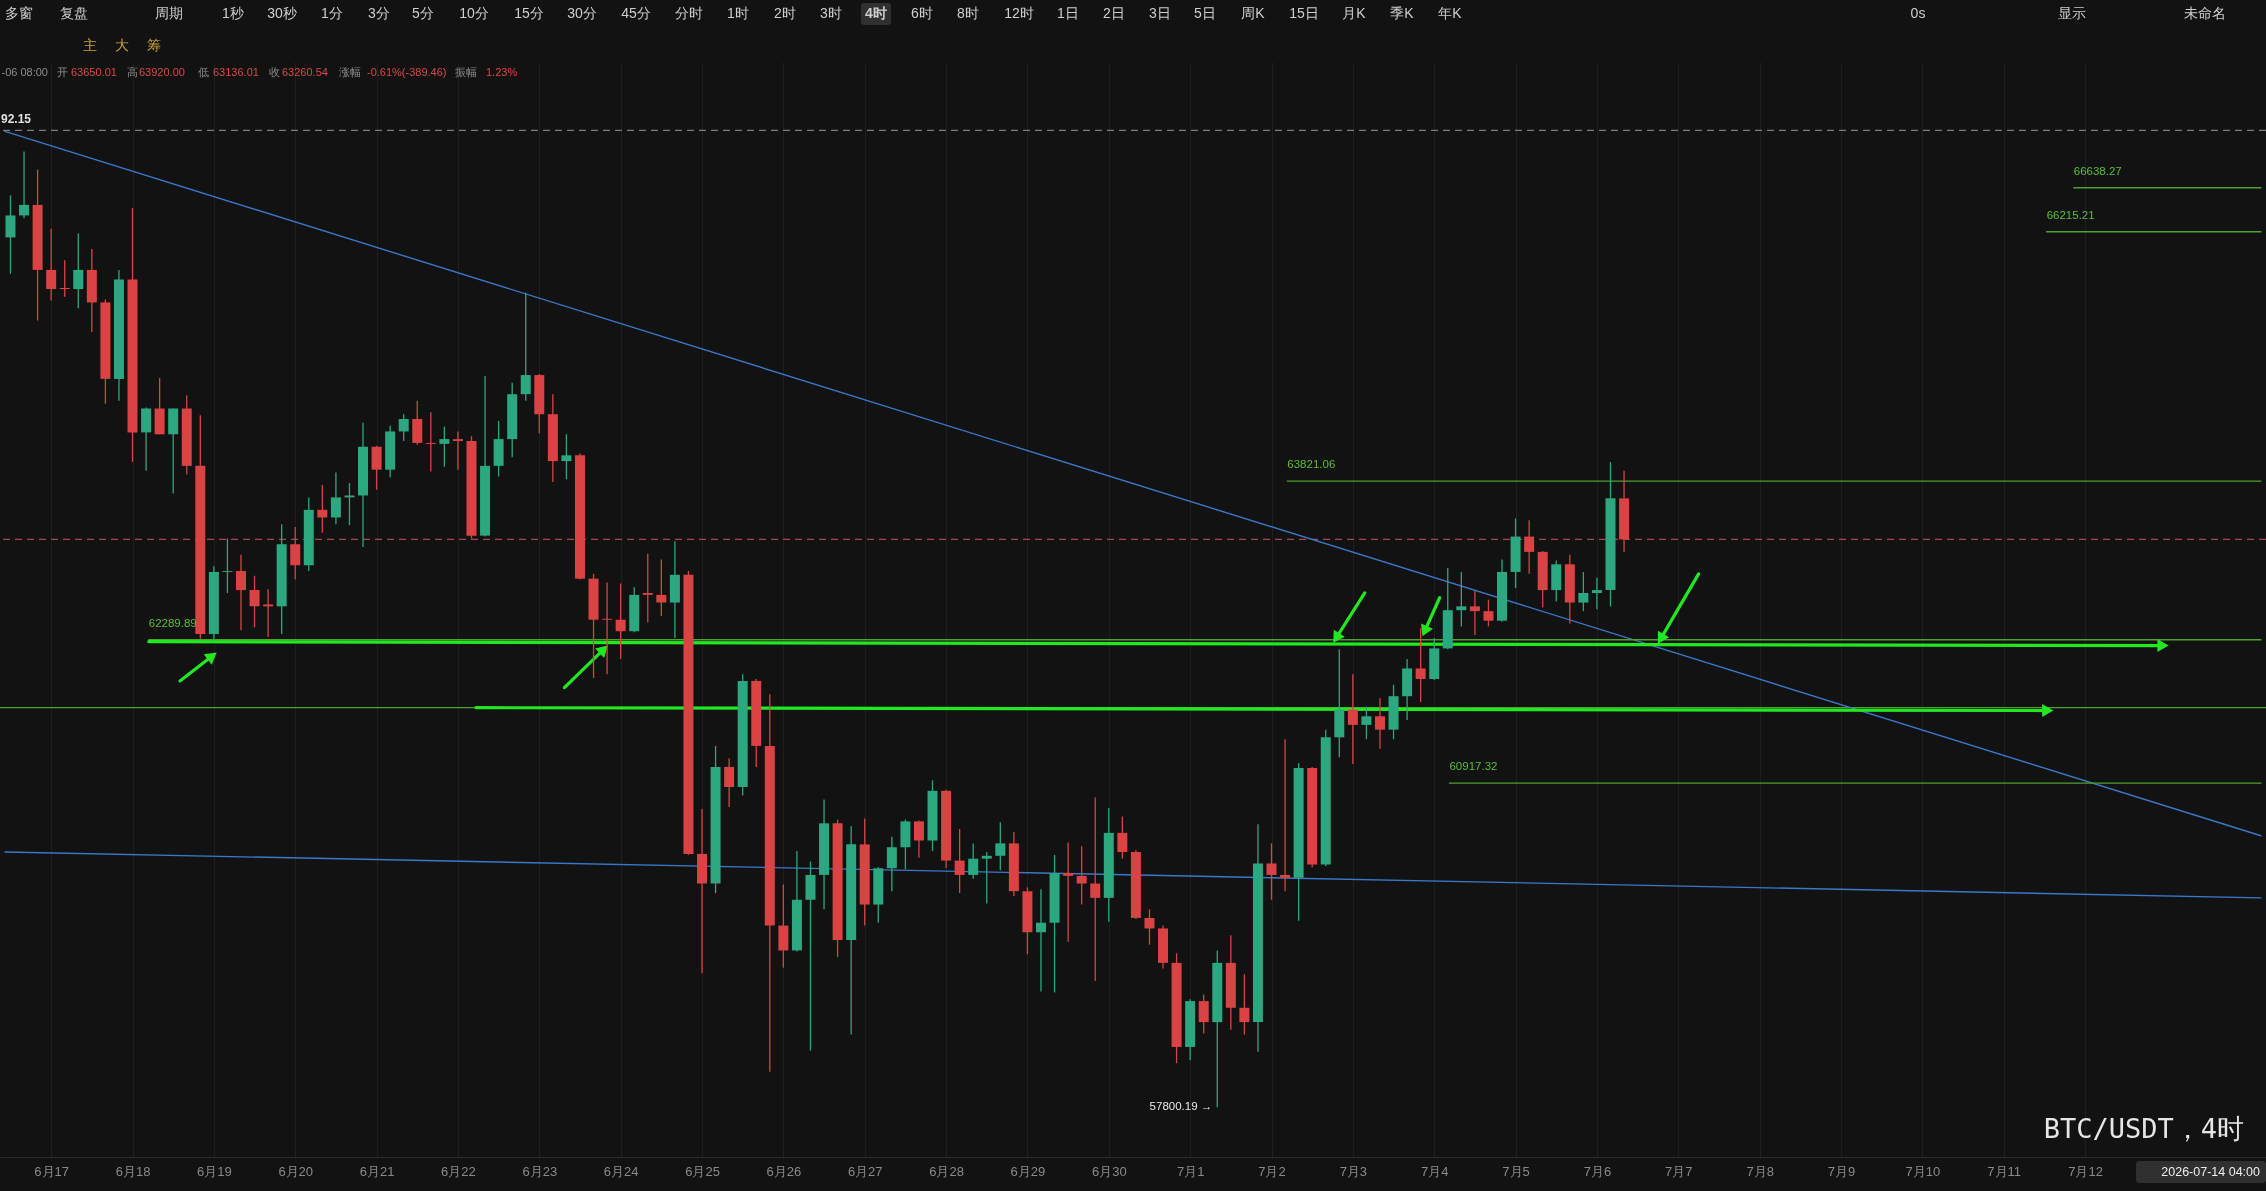 The width and height of the screenshot is (2266, 1191). What do you see at coordinates (2072, 13) in the screenshot?
I see `text: 显示` at bounding box center [2072, 13].